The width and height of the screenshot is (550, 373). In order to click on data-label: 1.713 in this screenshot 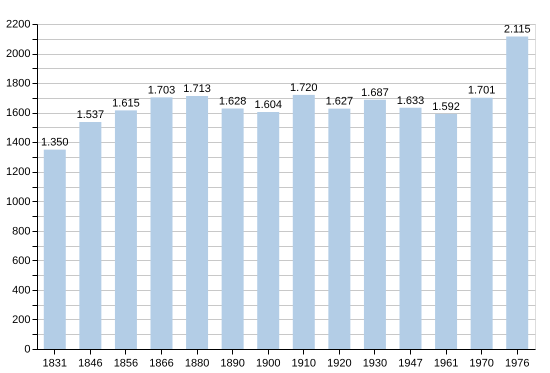, I will do `click(197, 88)`.